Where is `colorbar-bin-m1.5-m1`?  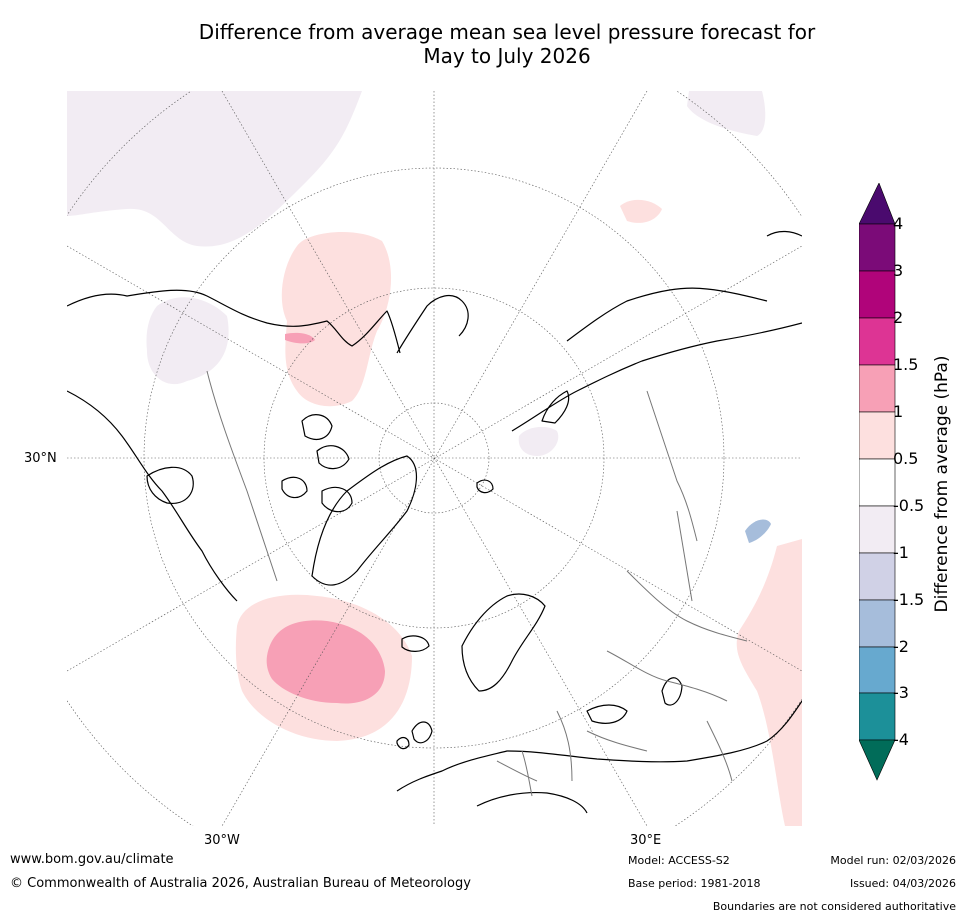 colorbar-bin-m1.5-m1 is located at coordinates (877, 576).